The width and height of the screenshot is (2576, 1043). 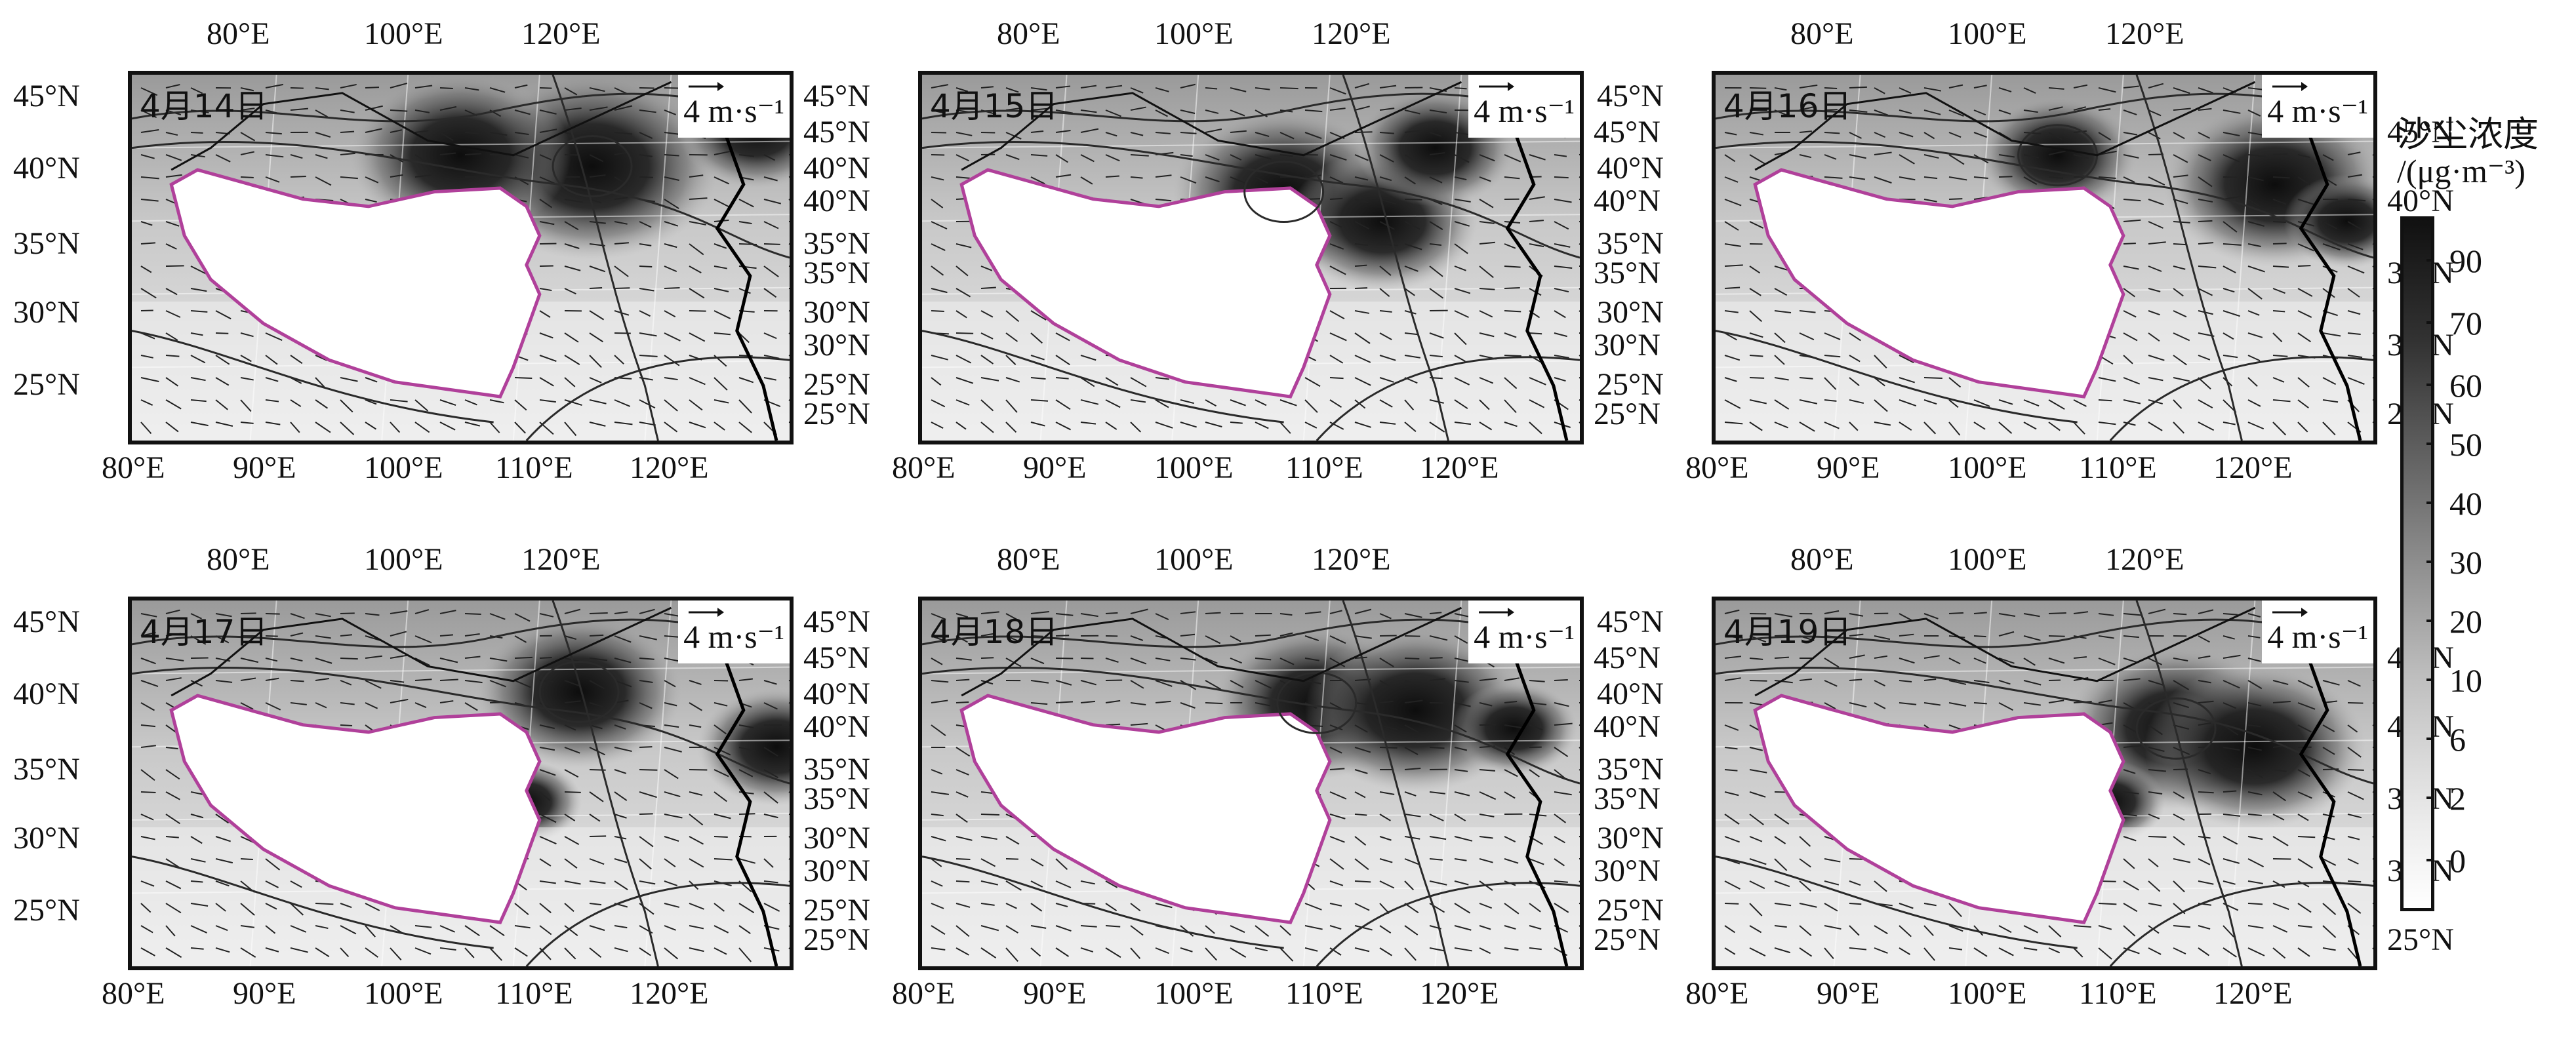 I want to click on longitude-label-bottom: 100°E, so click(x=1194, y=993).